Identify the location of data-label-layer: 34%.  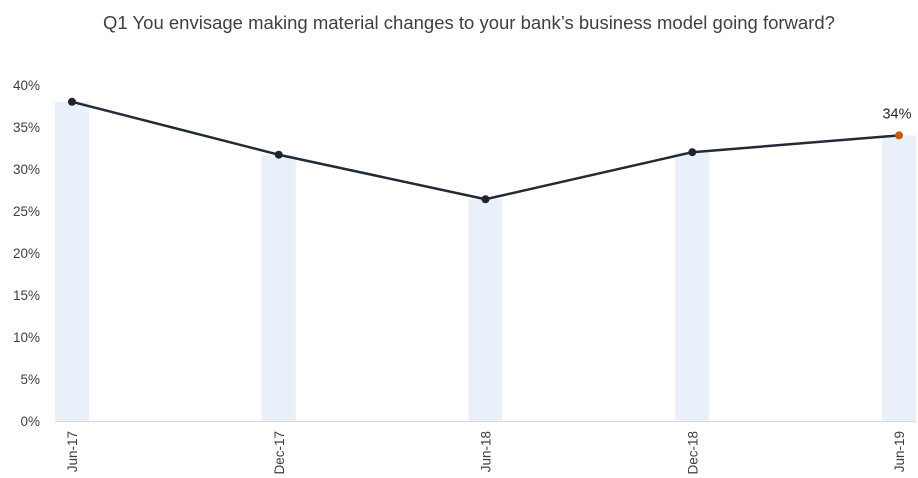
(896, 114).